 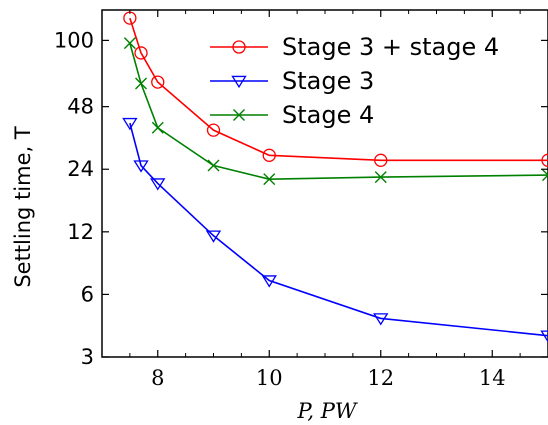 I want to click on legend-entry: Stage 3, so click(x=292, y=81).